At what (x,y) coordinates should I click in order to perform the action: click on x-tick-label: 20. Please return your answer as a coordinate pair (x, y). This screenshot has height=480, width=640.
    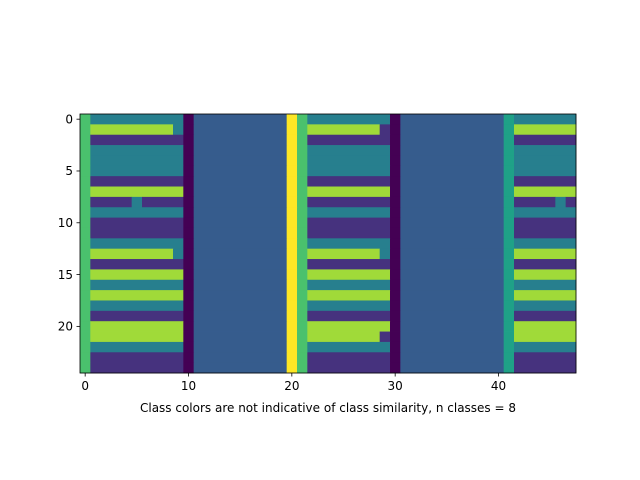
    Looking at the image, I should click on (291, 386).